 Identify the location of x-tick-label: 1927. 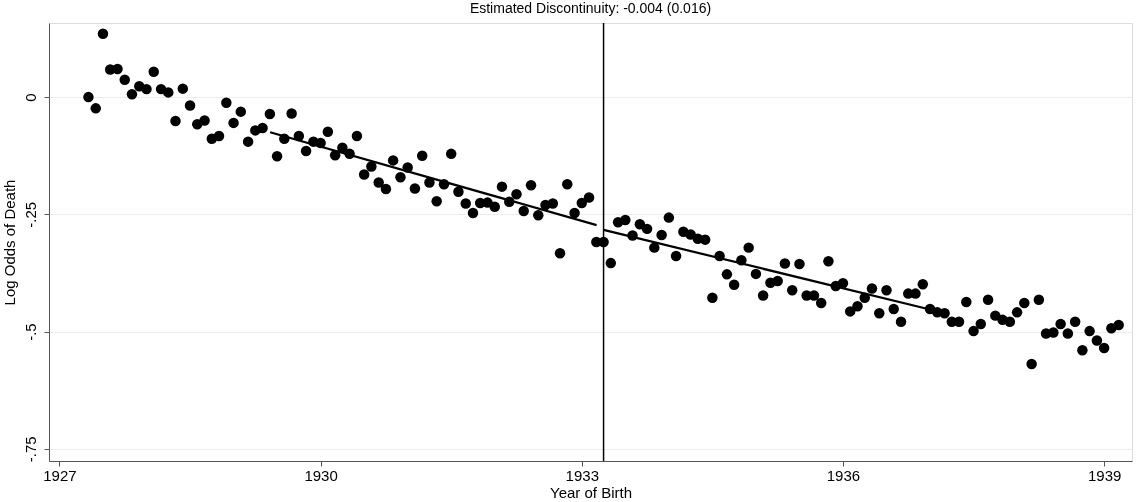
(60, 475).